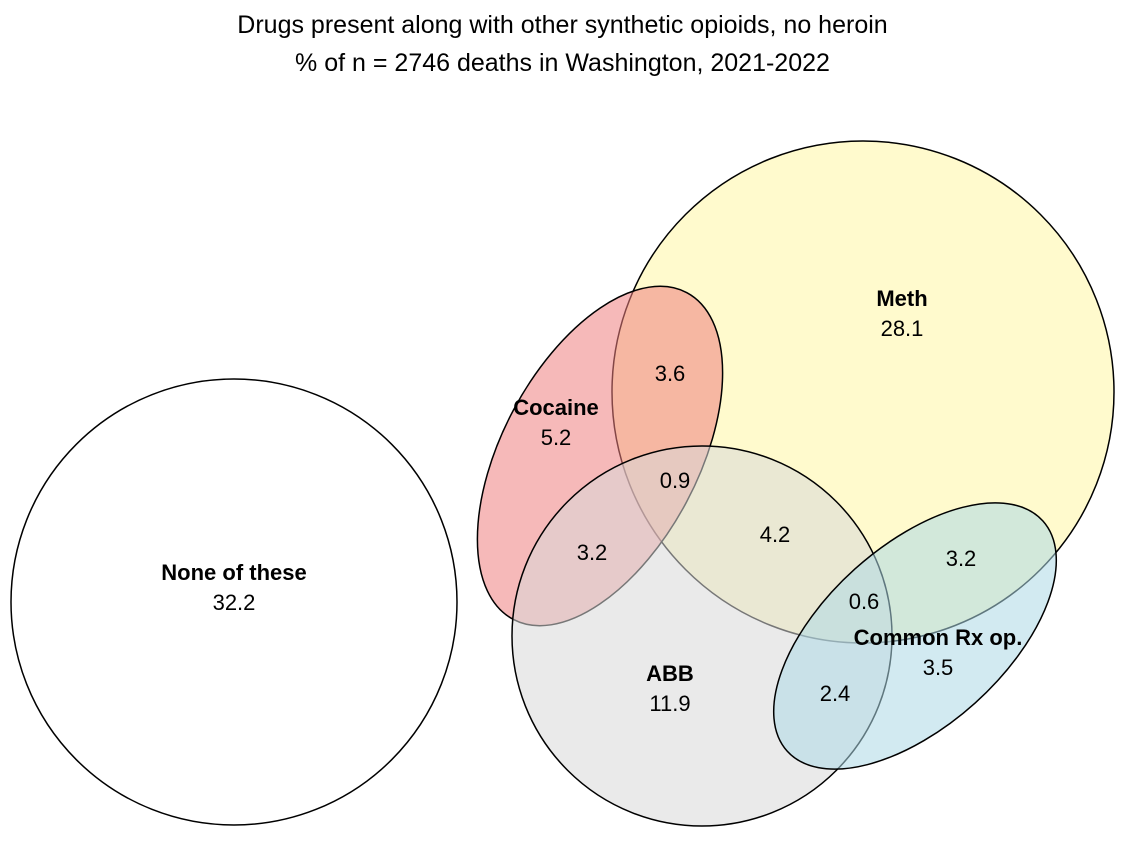 Image resolution: width=1125 pixels, height=862 pixels. What do you see at coordinates (835, 693) in the screenshot?
I see `abb-rx-value: 2.4` at bounding box center [835, 693].